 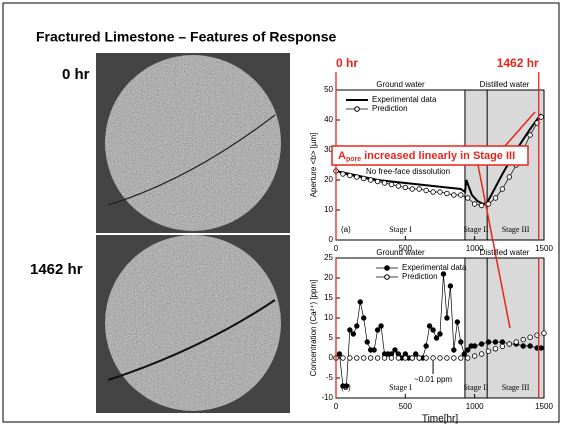 What do you see at coordinates (475, 387) in the screenshot?
I see `stage-label: Stage II` at bounding box center [475, 387].